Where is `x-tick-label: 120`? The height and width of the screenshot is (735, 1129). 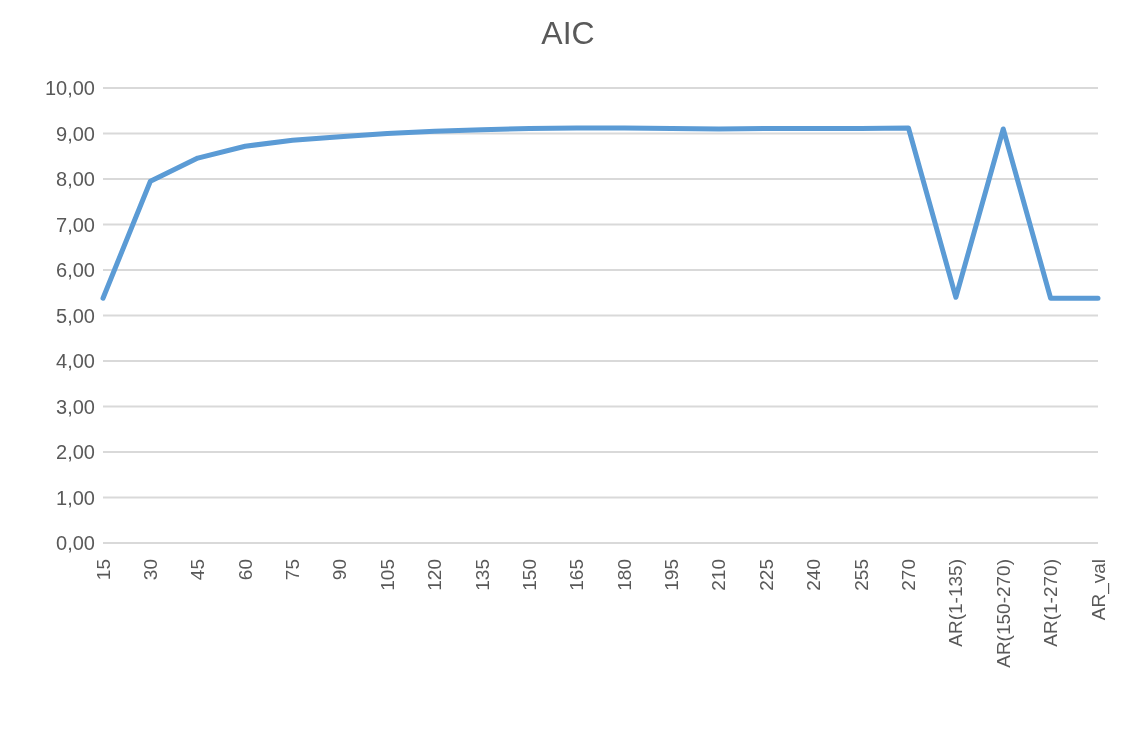 x-tick-label: 120 is located at coordinates (435, 575).